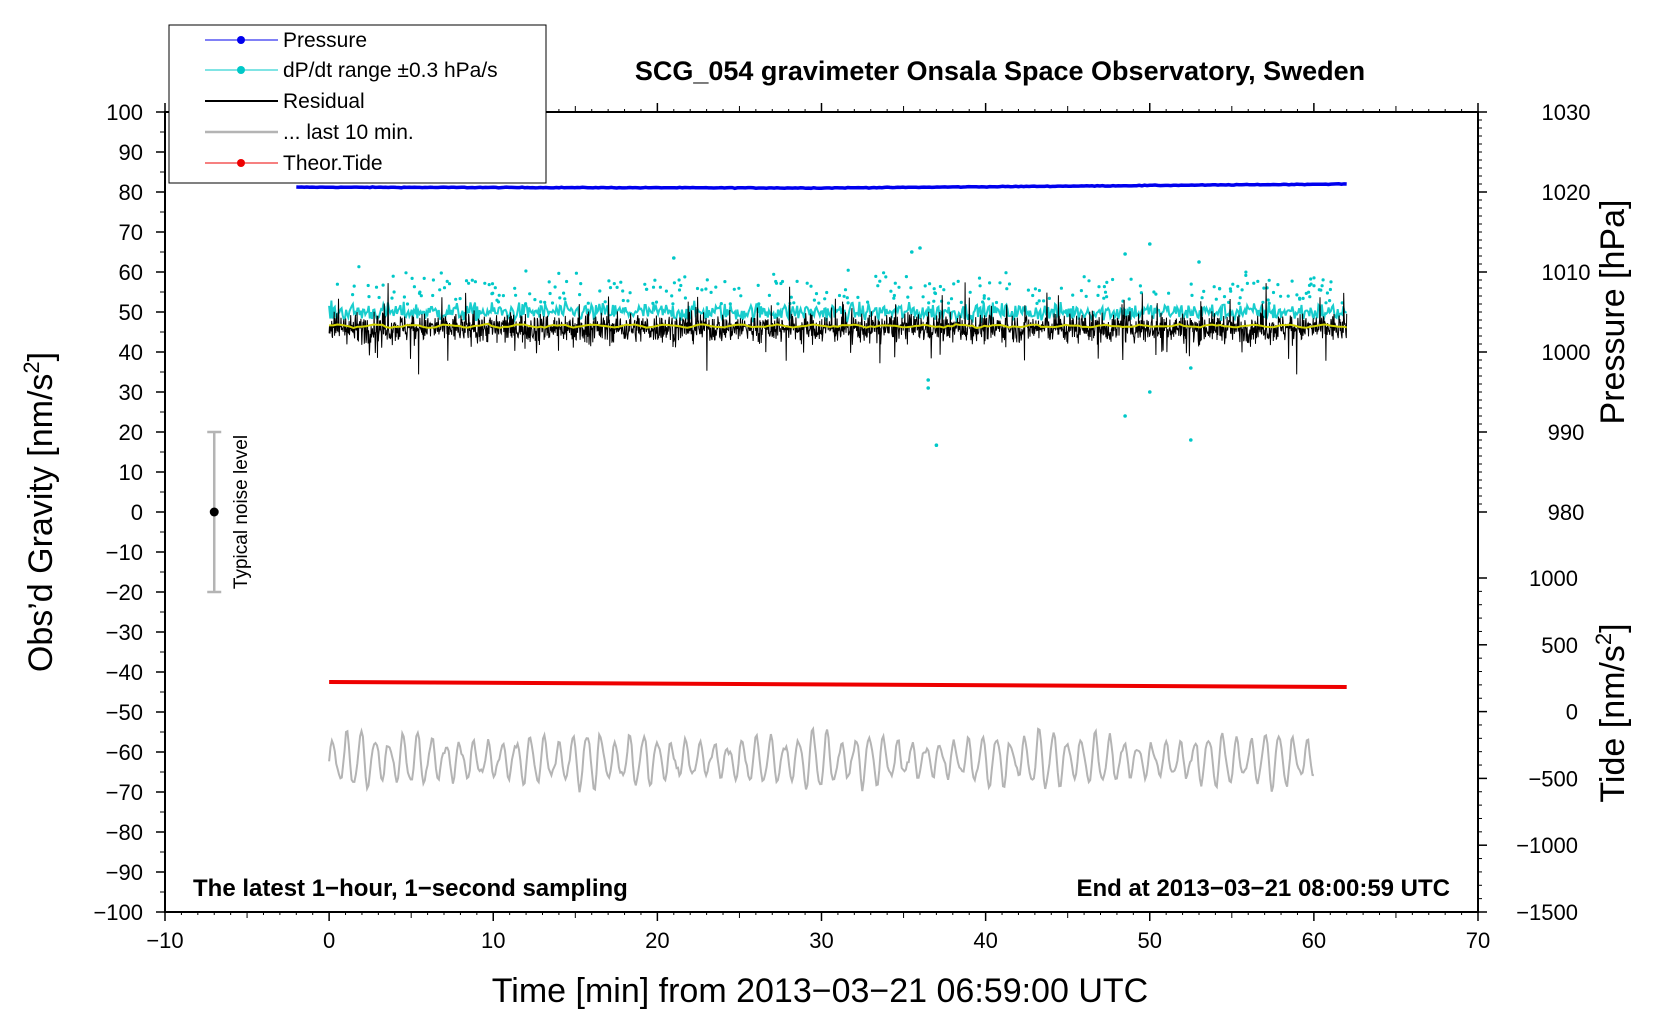 The width and height of the screenshot is (1660, 1020). What do you see at coordinates (131, 152) in the screenshot?
I see `y-tick-label: 90` at bounding box center [131, 152].